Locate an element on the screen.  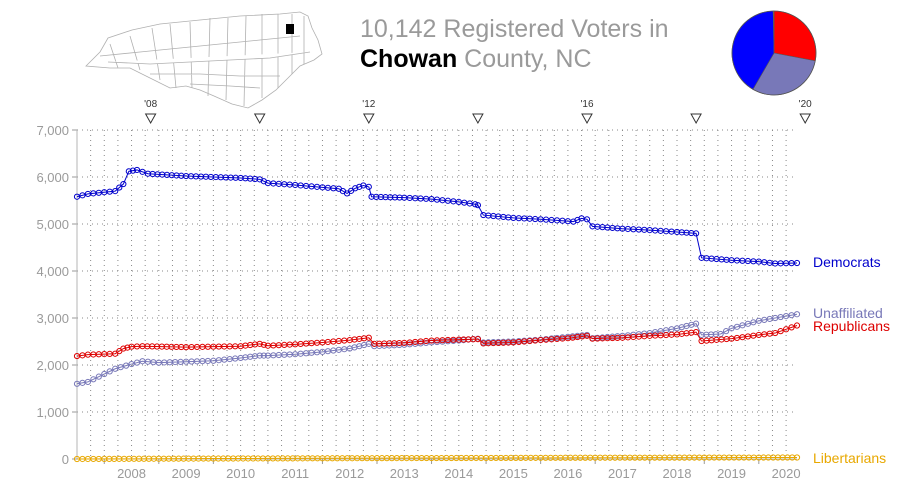
county-suffix: County, NC is located at coordinates (528, 59).